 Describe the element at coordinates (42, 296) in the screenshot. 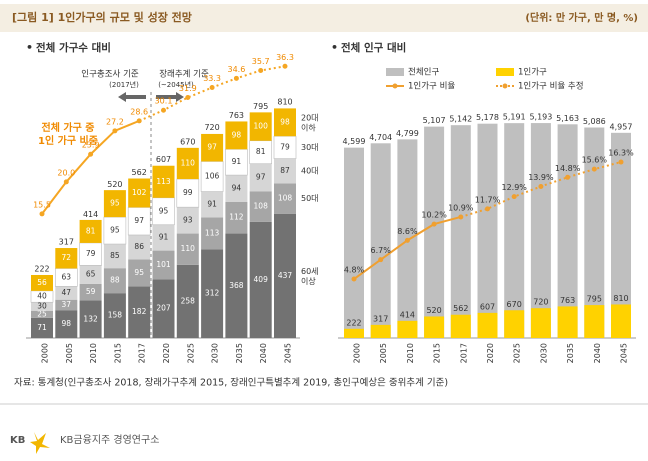

I see `segment-label: 40` at that location.